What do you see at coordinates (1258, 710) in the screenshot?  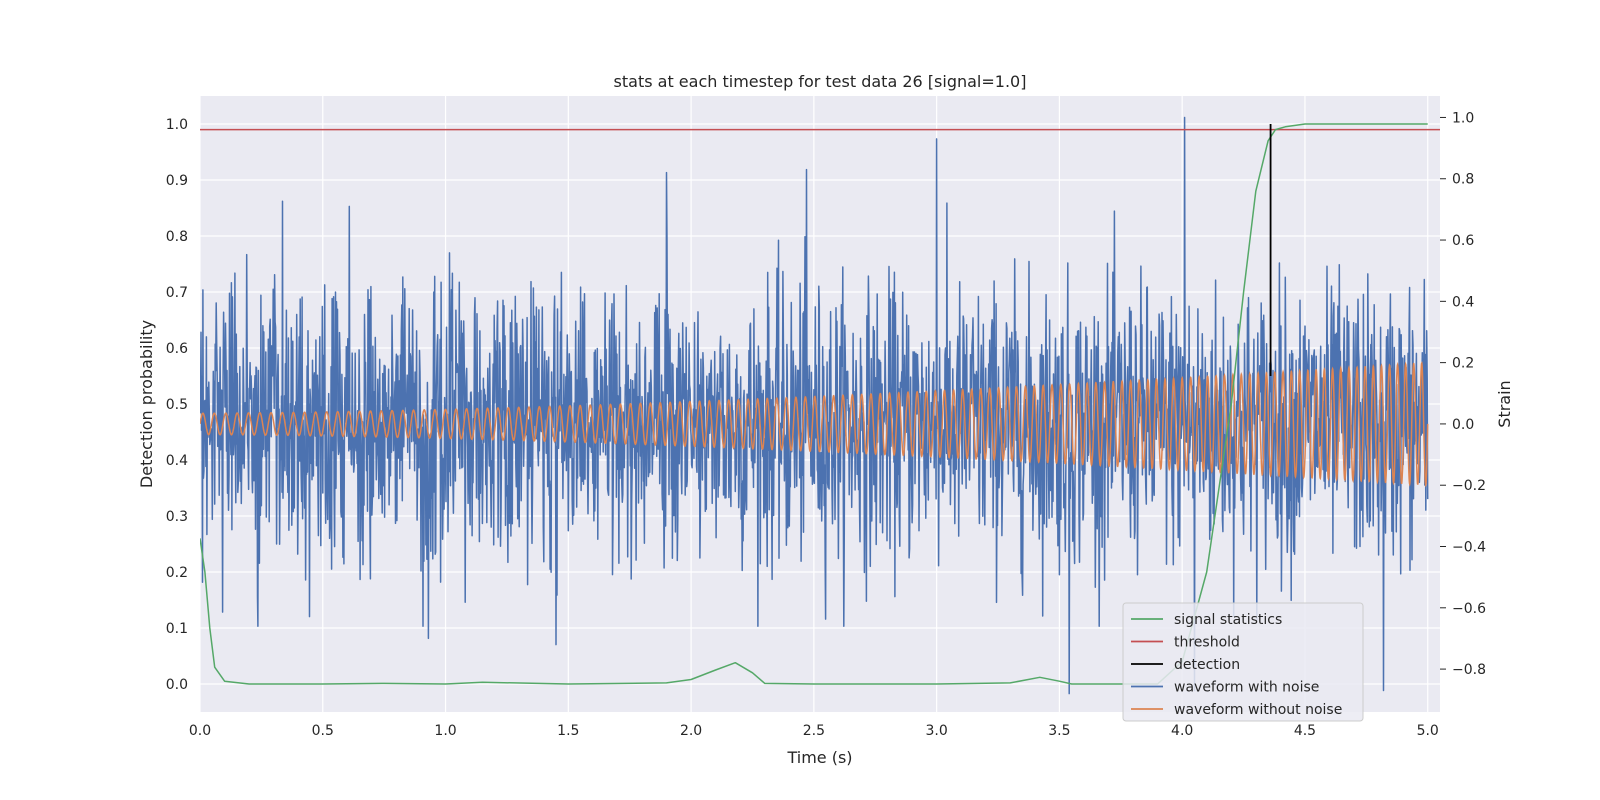 I see `legend-label: waveform without noise` at bounding box center [1258, 710].